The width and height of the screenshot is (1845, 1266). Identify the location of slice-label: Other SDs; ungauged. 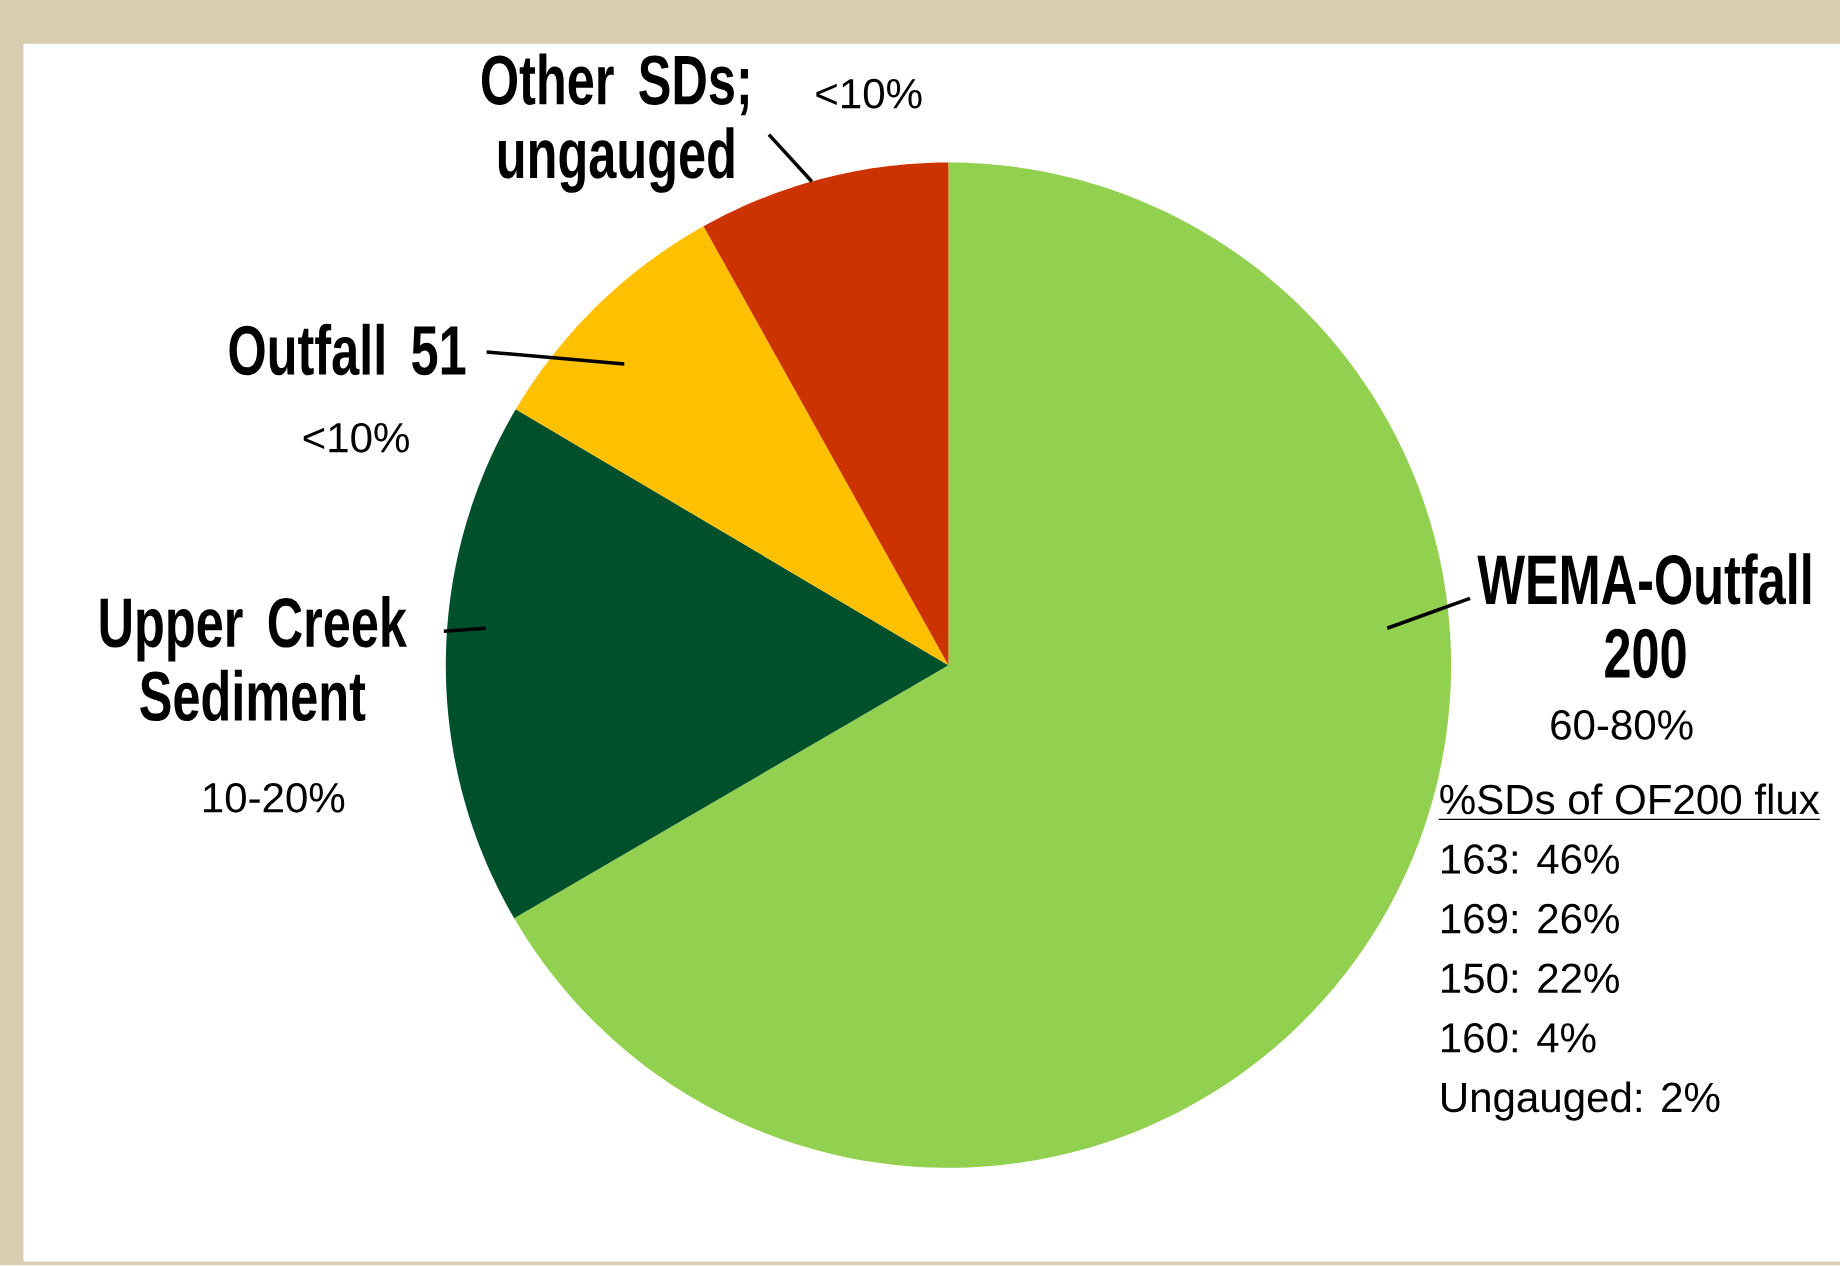
(614, 123).